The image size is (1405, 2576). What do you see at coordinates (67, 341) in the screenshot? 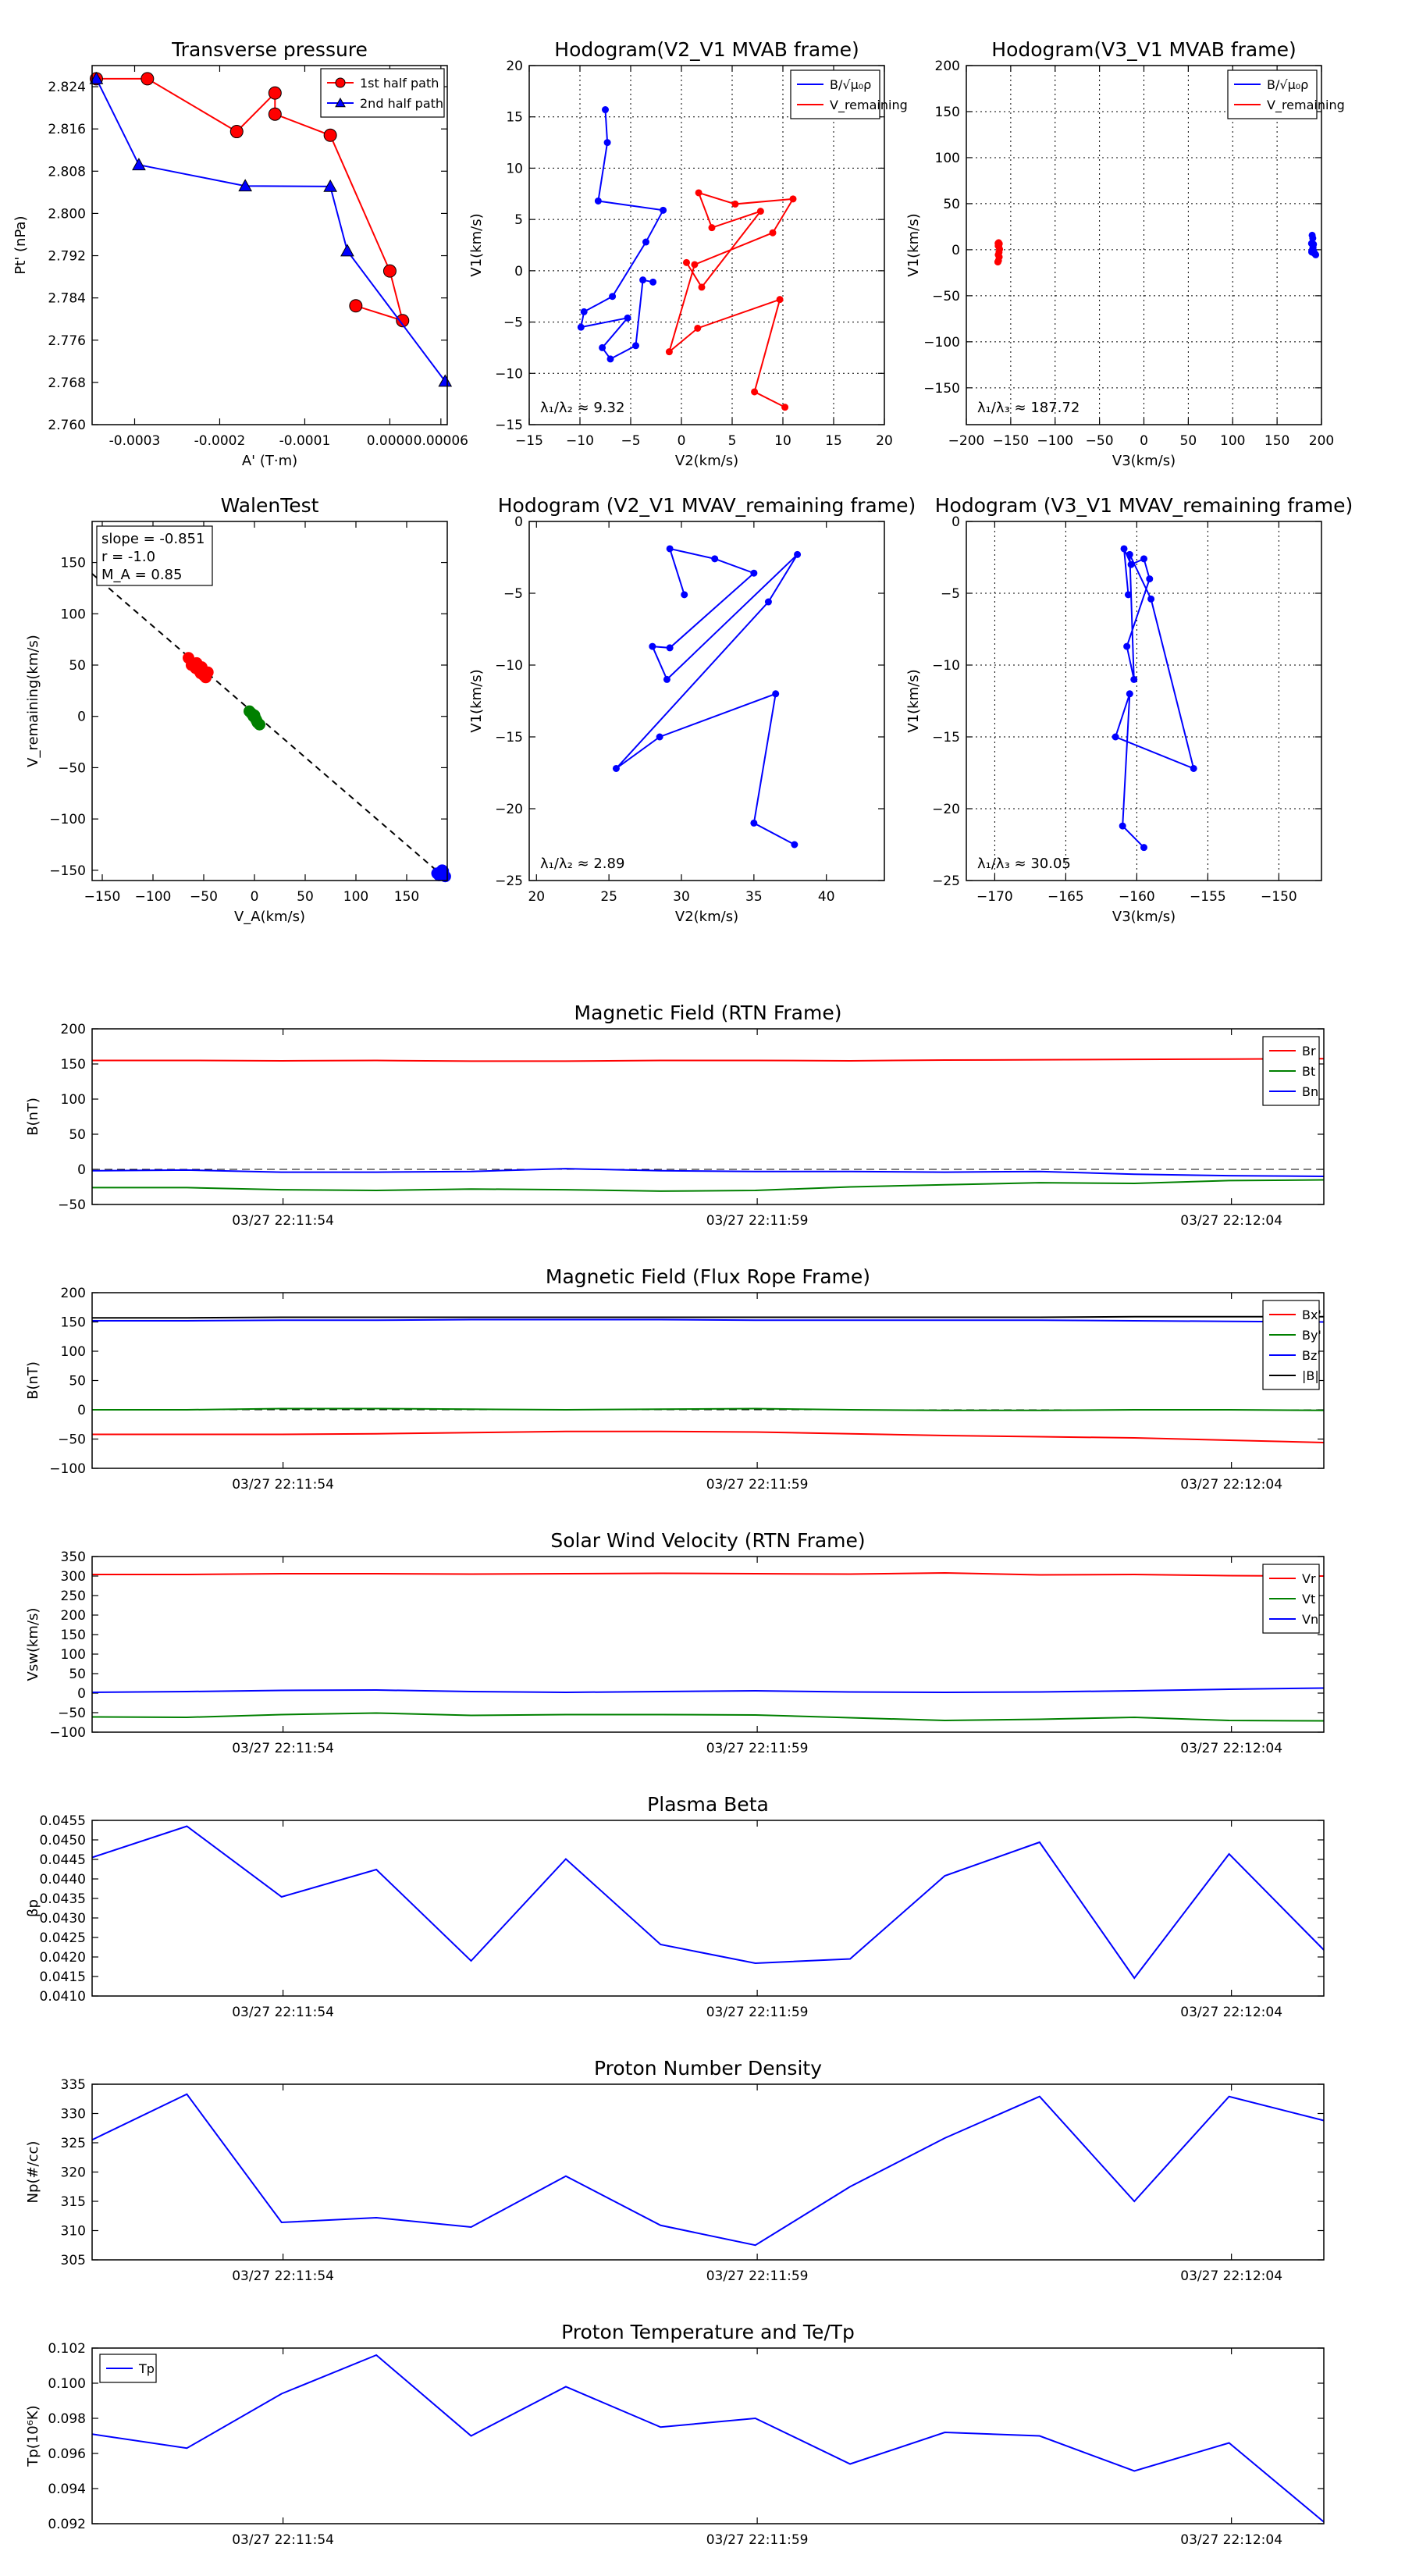
I see `tp-ytick-label: 2.776` at bounding box center [67, 341].